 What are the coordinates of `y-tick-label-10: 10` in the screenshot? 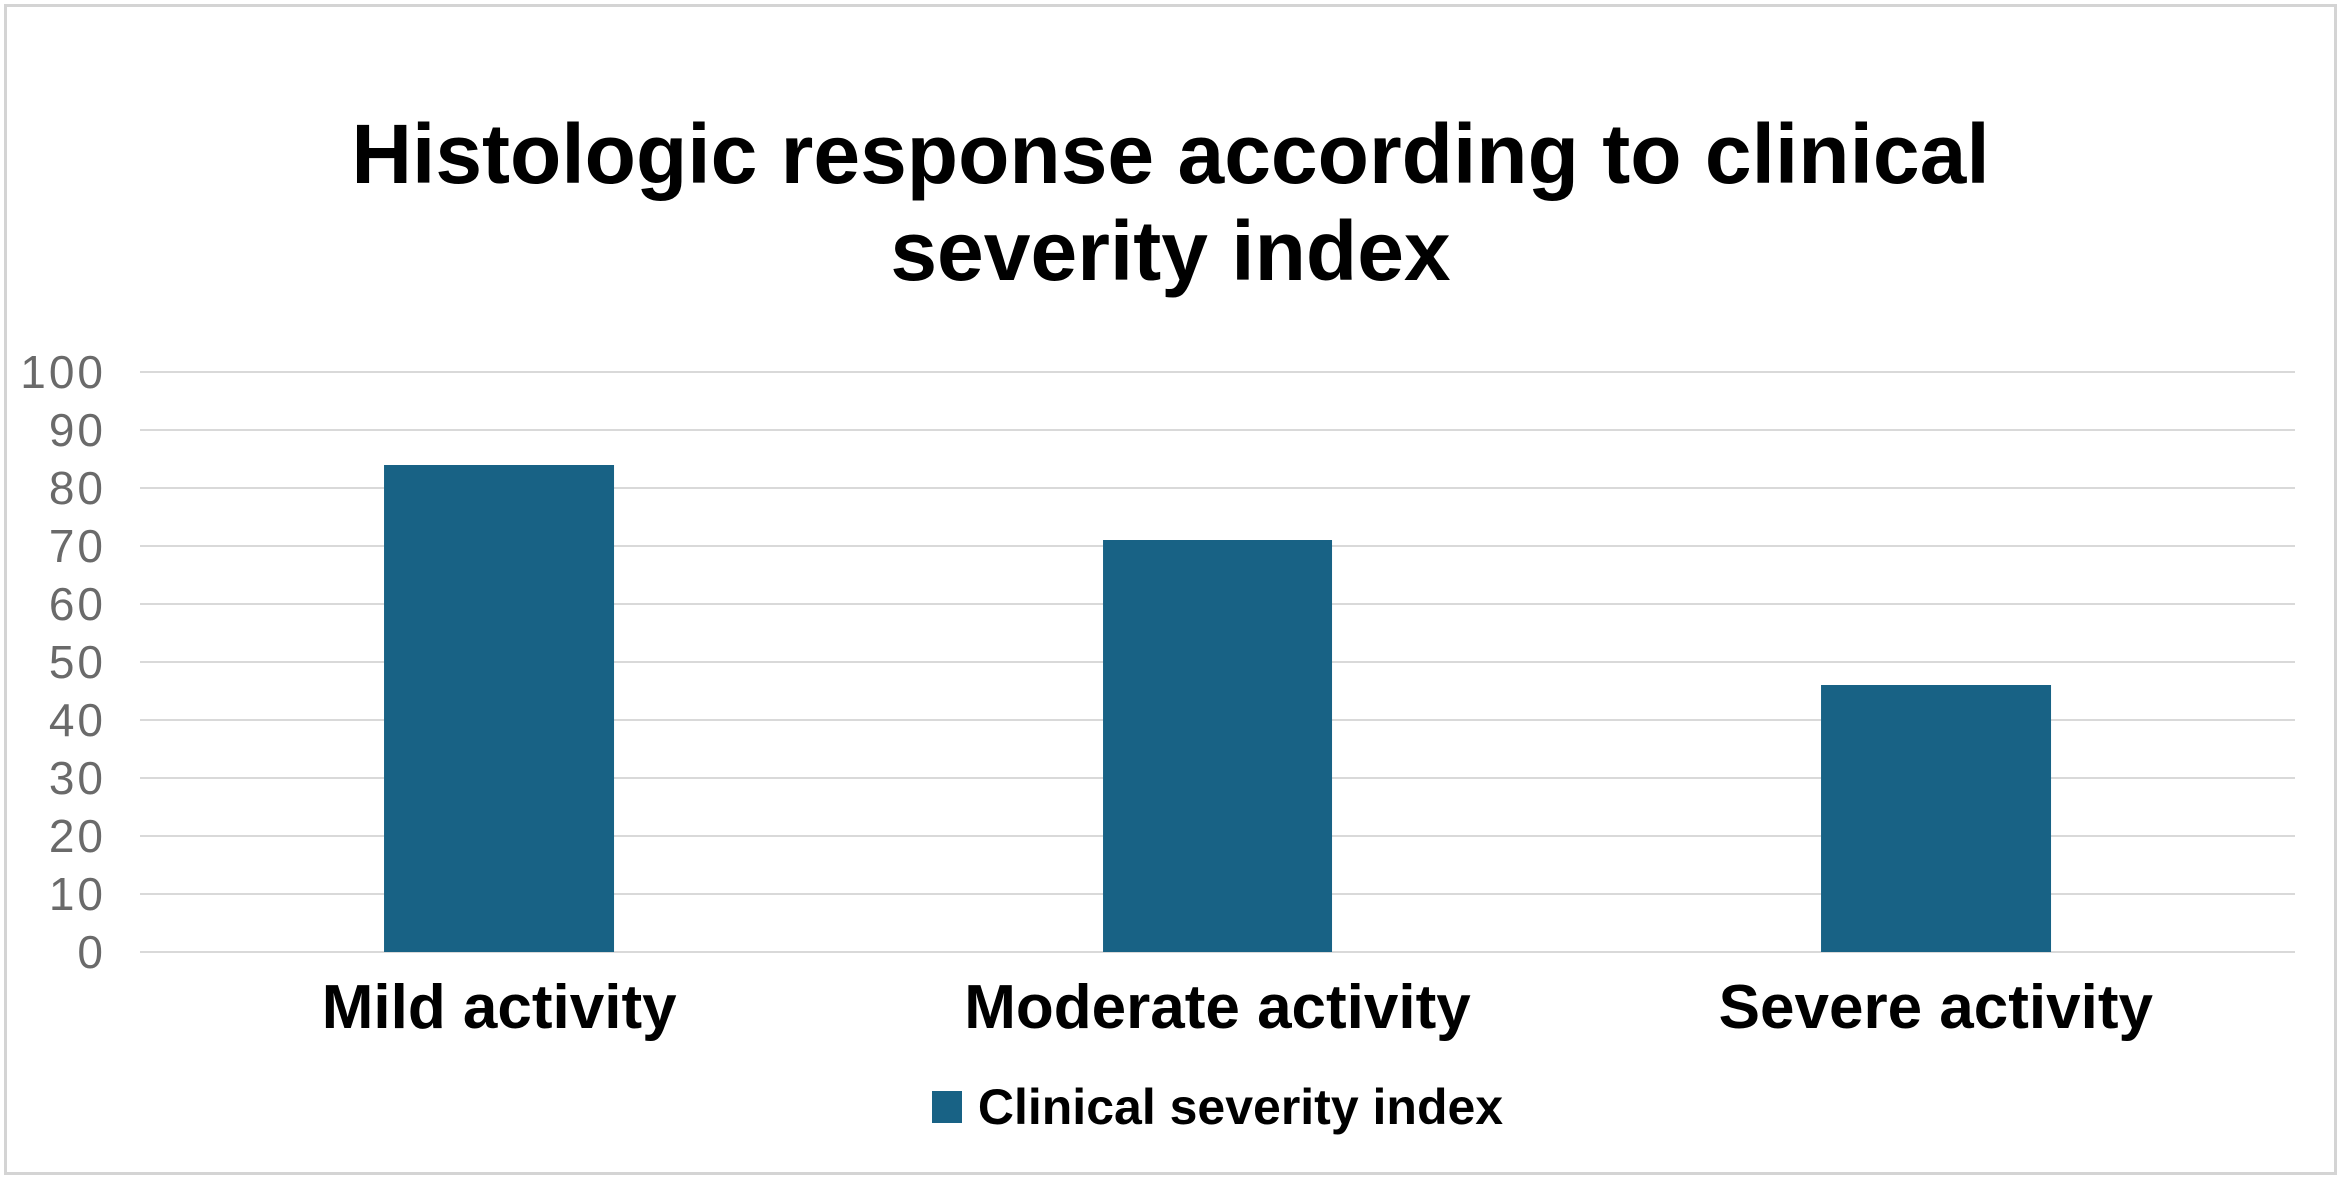 It's located at (77, 894).